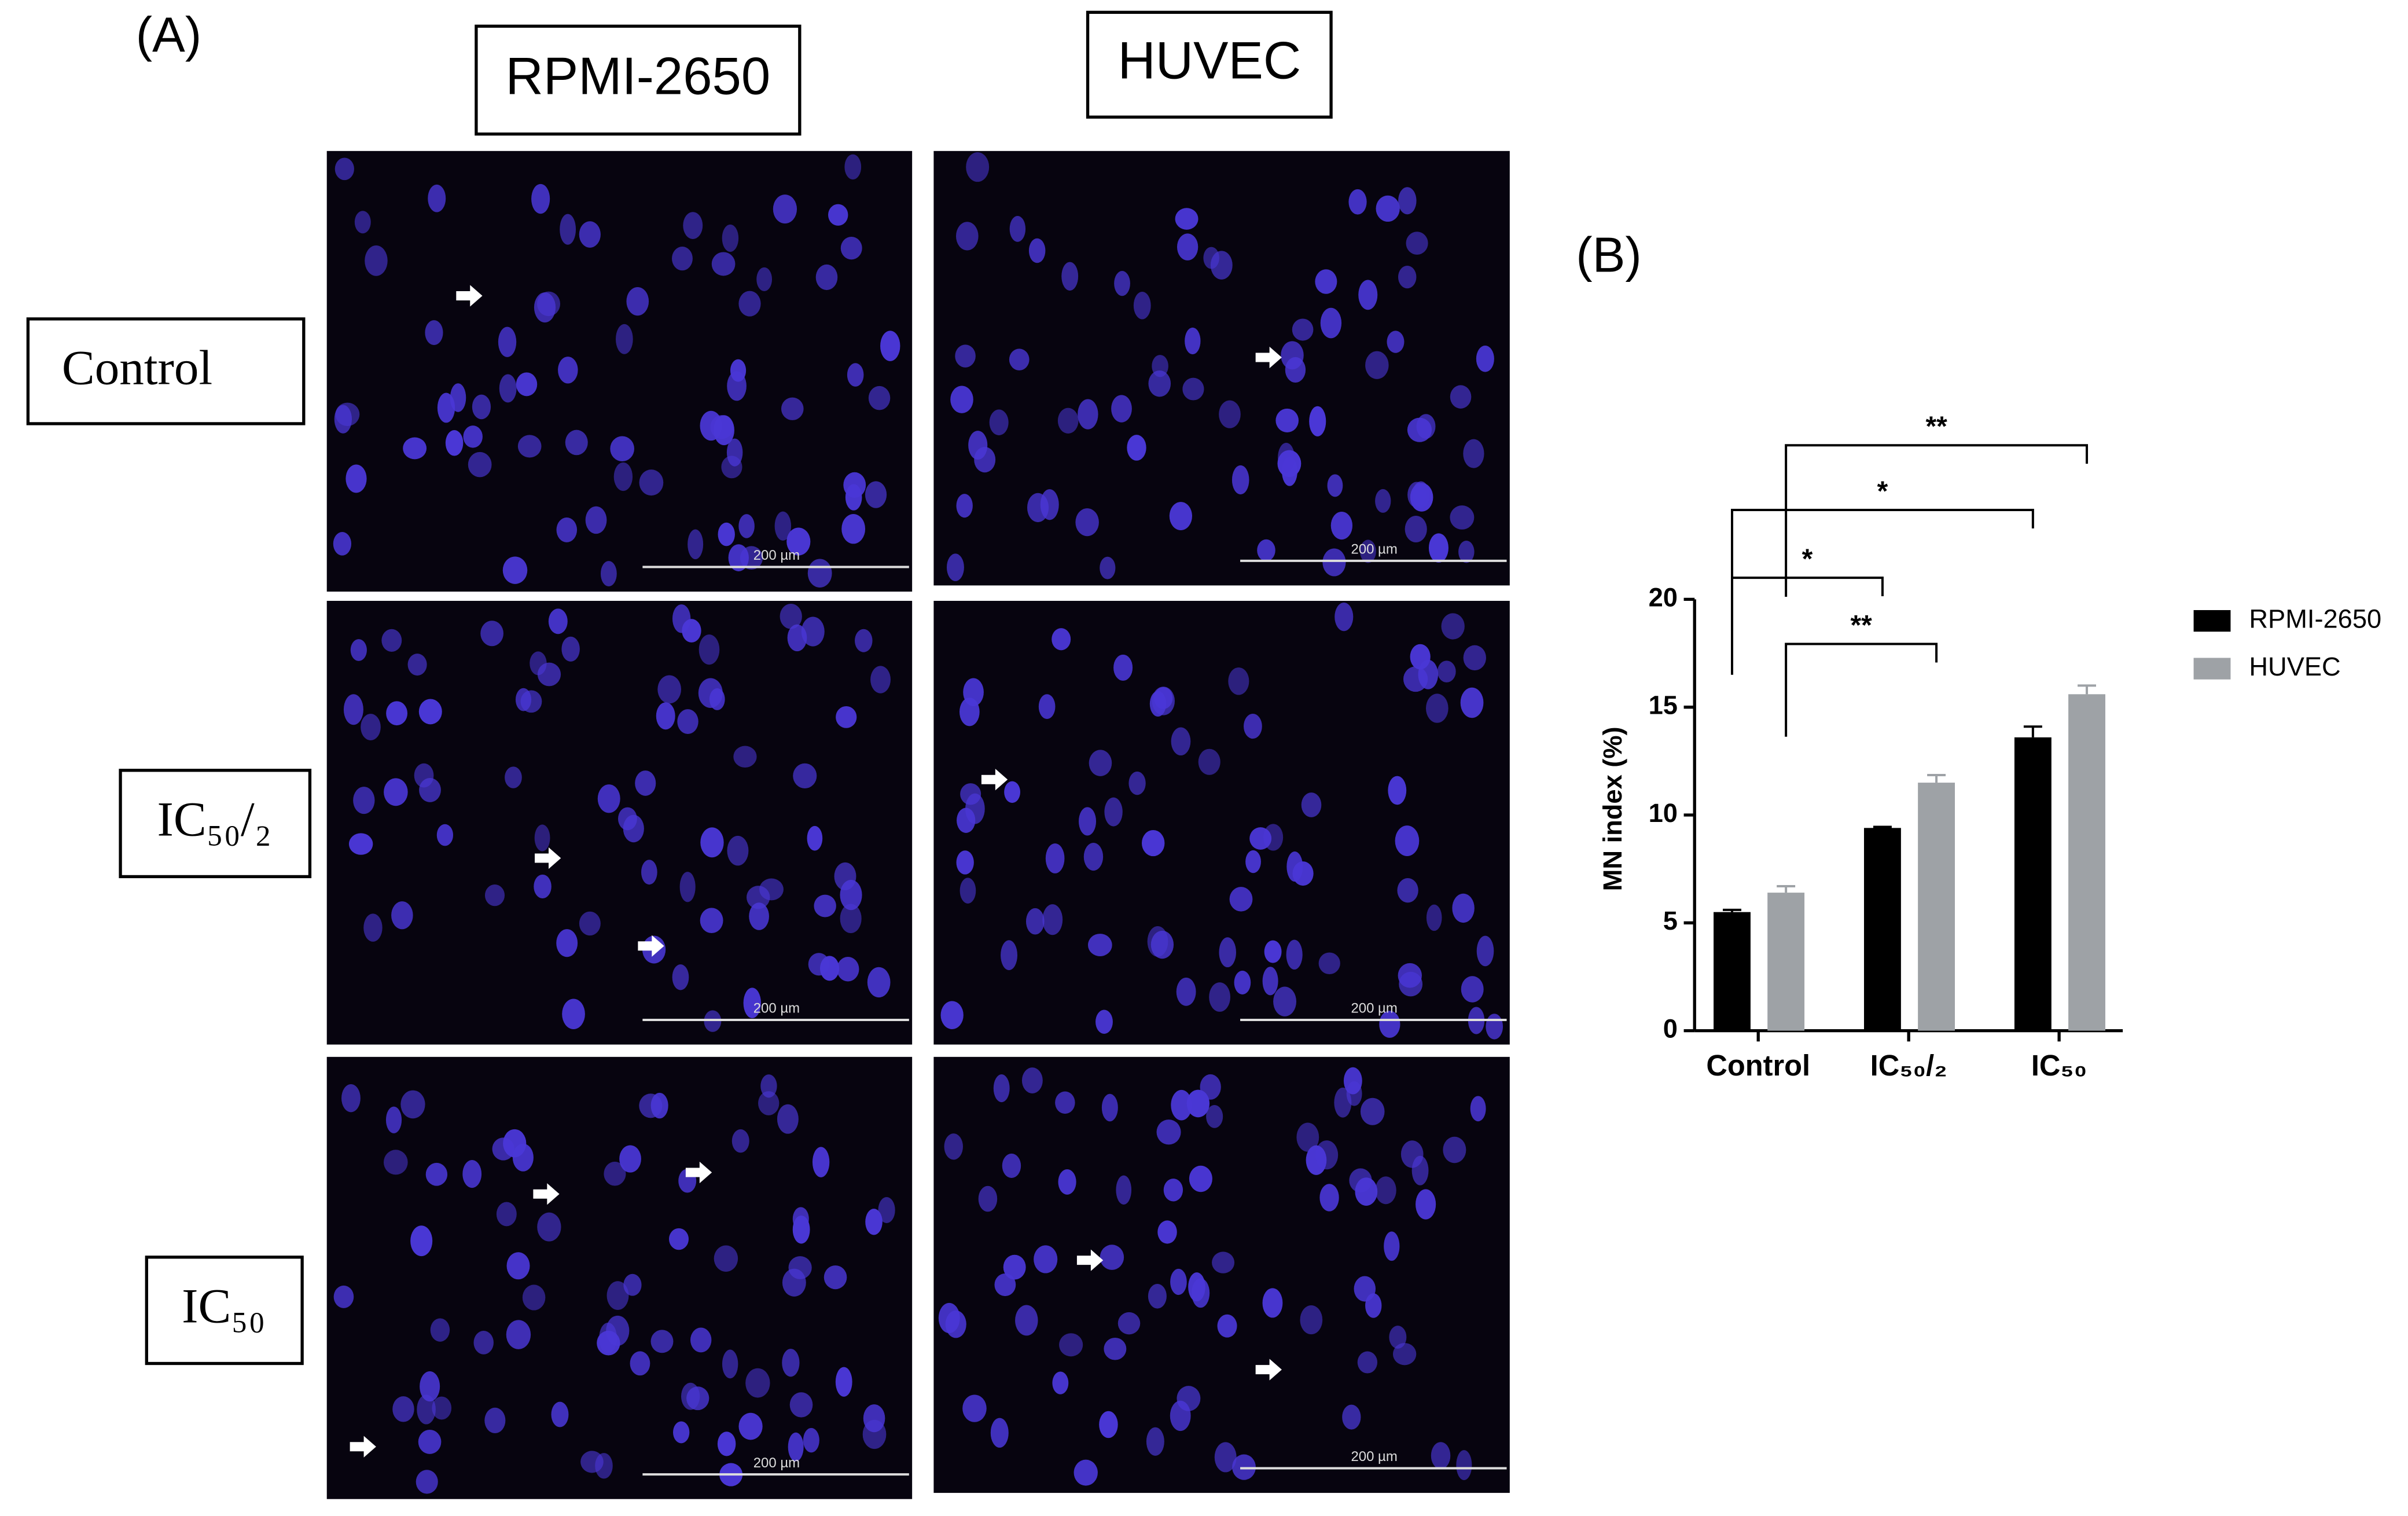 This screenshot has height=1516, width=2408. What do you see at coordinates (169, 35) in the screenshot?
I see `panel-label: (A)` at bounding box center [169, 35].